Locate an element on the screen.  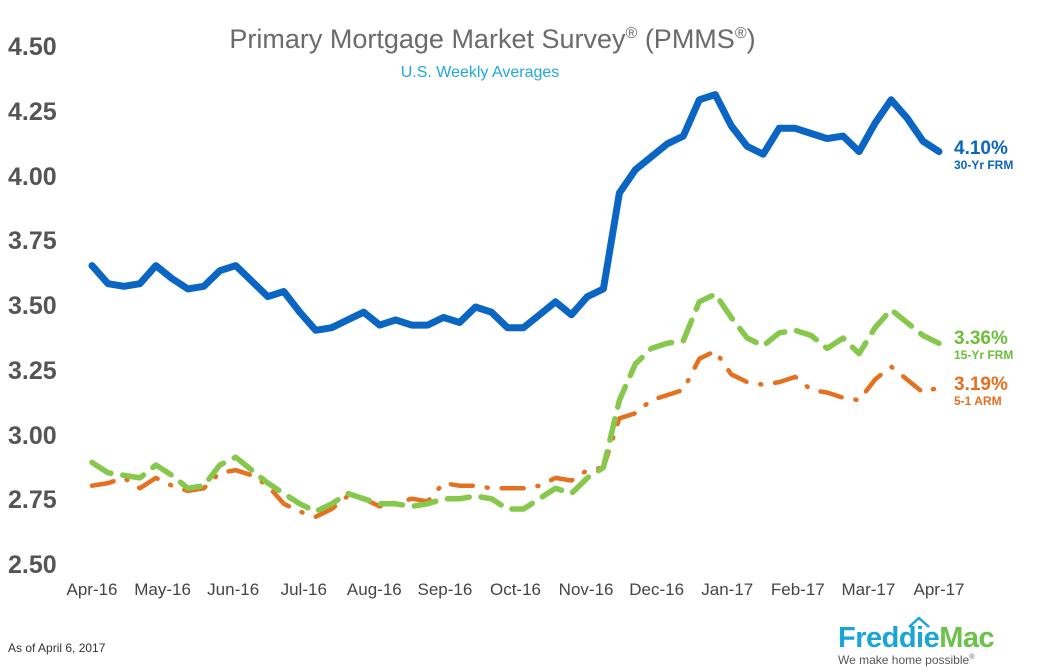
freddie-mac-logo: FreddieMac We make home possible® is located at coordinates (918, 641).